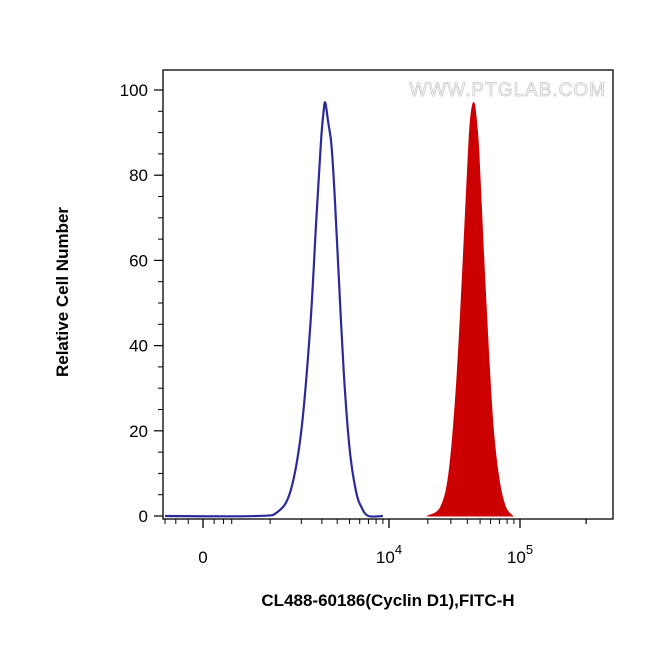 This screenshot has width=650, height=645. Describe the element at coordinates (134, 90) in the screenshot. I see `y-tick-label: 100` at that location.